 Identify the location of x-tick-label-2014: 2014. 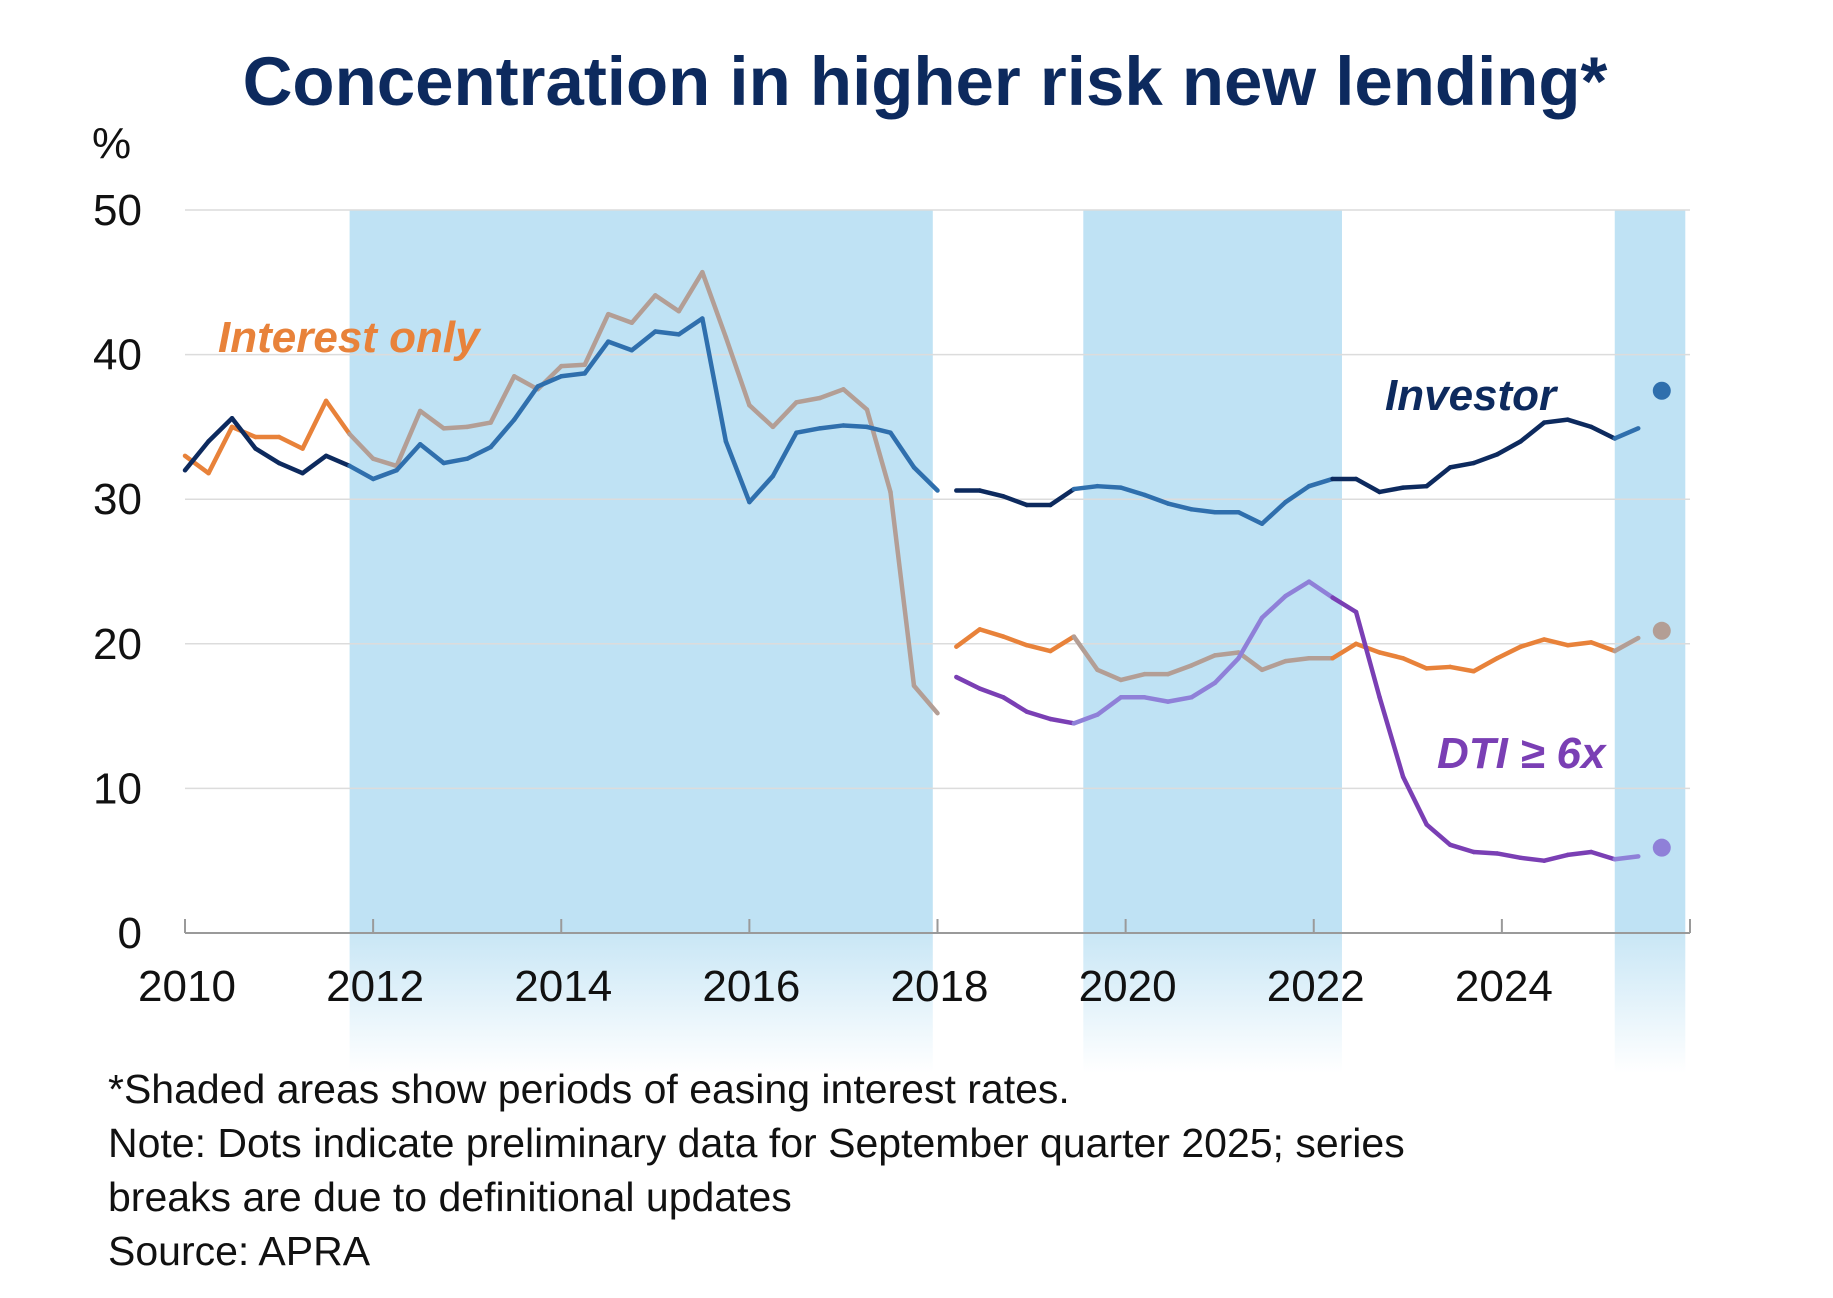
(563, 986).